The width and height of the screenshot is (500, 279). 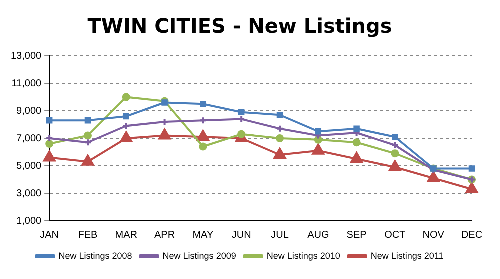 I want to click on y-tick-label: 11,000, so click(x=27, y=84).